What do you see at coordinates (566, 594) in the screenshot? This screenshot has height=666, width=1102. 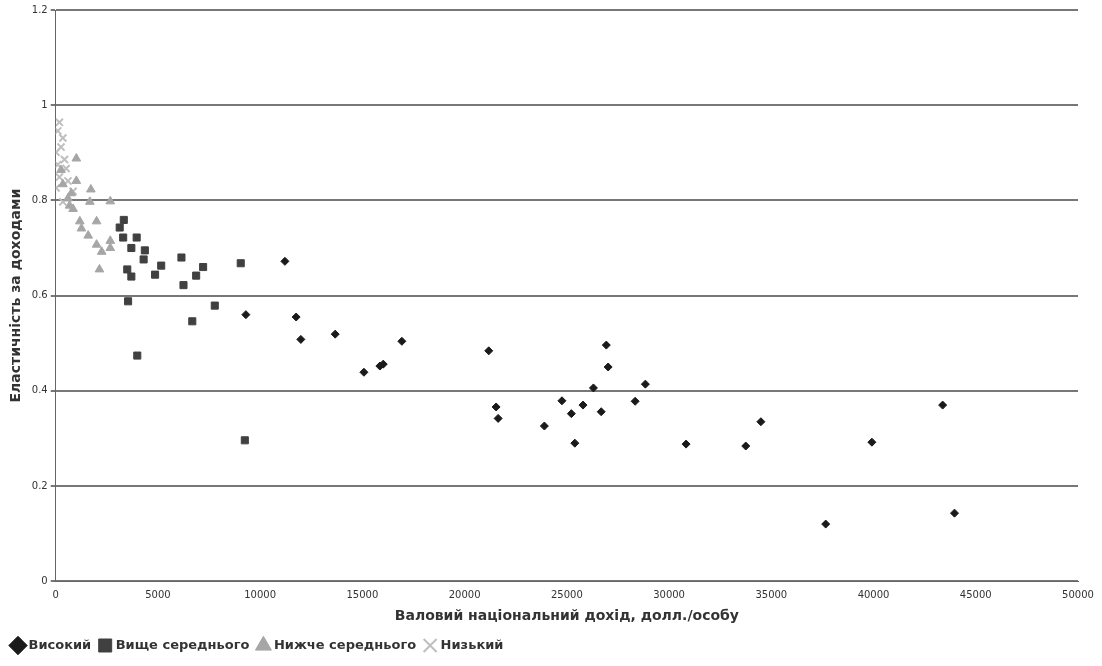 I see `x-tick-label: 25000` at bounding box center [566, 594].